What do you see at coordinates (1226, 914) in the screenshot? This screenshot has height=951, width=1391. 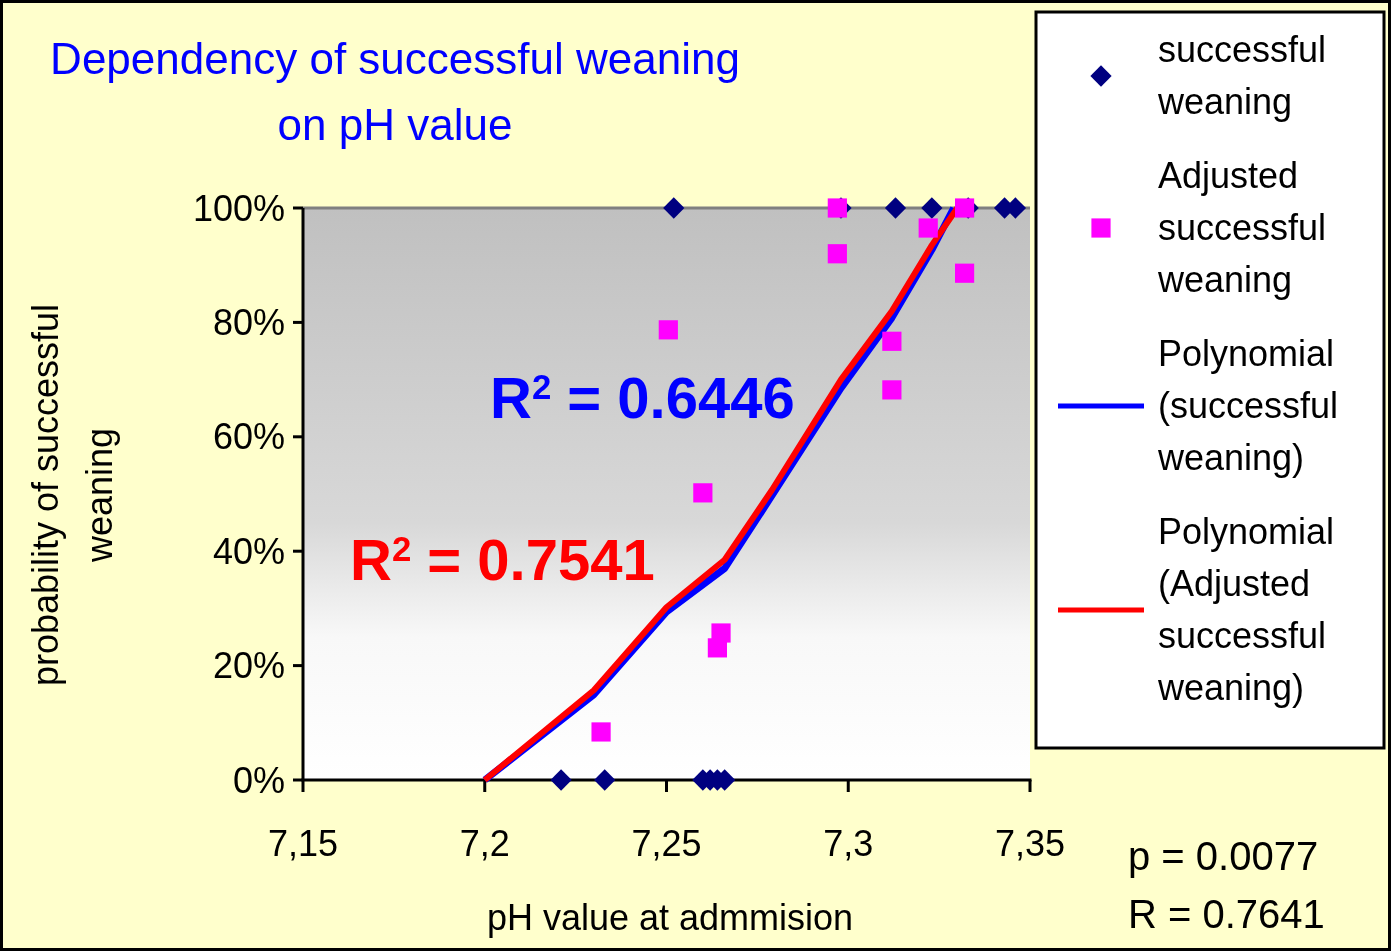 I see `text: R = 0.7641` at bounding box center [1226, 914].